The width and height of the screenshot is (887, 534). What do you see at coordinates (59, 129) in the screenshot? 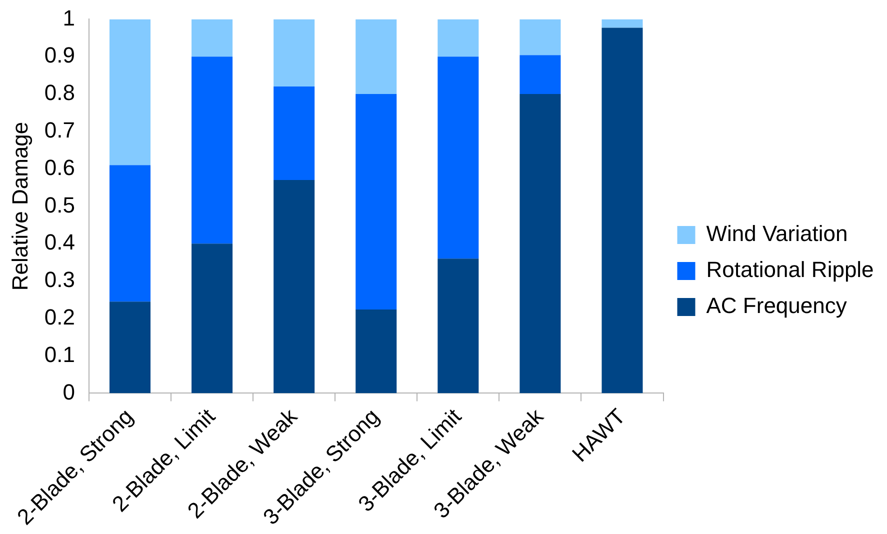
I see `y-tick-label: 0.7` at bounding box center [59, 129].